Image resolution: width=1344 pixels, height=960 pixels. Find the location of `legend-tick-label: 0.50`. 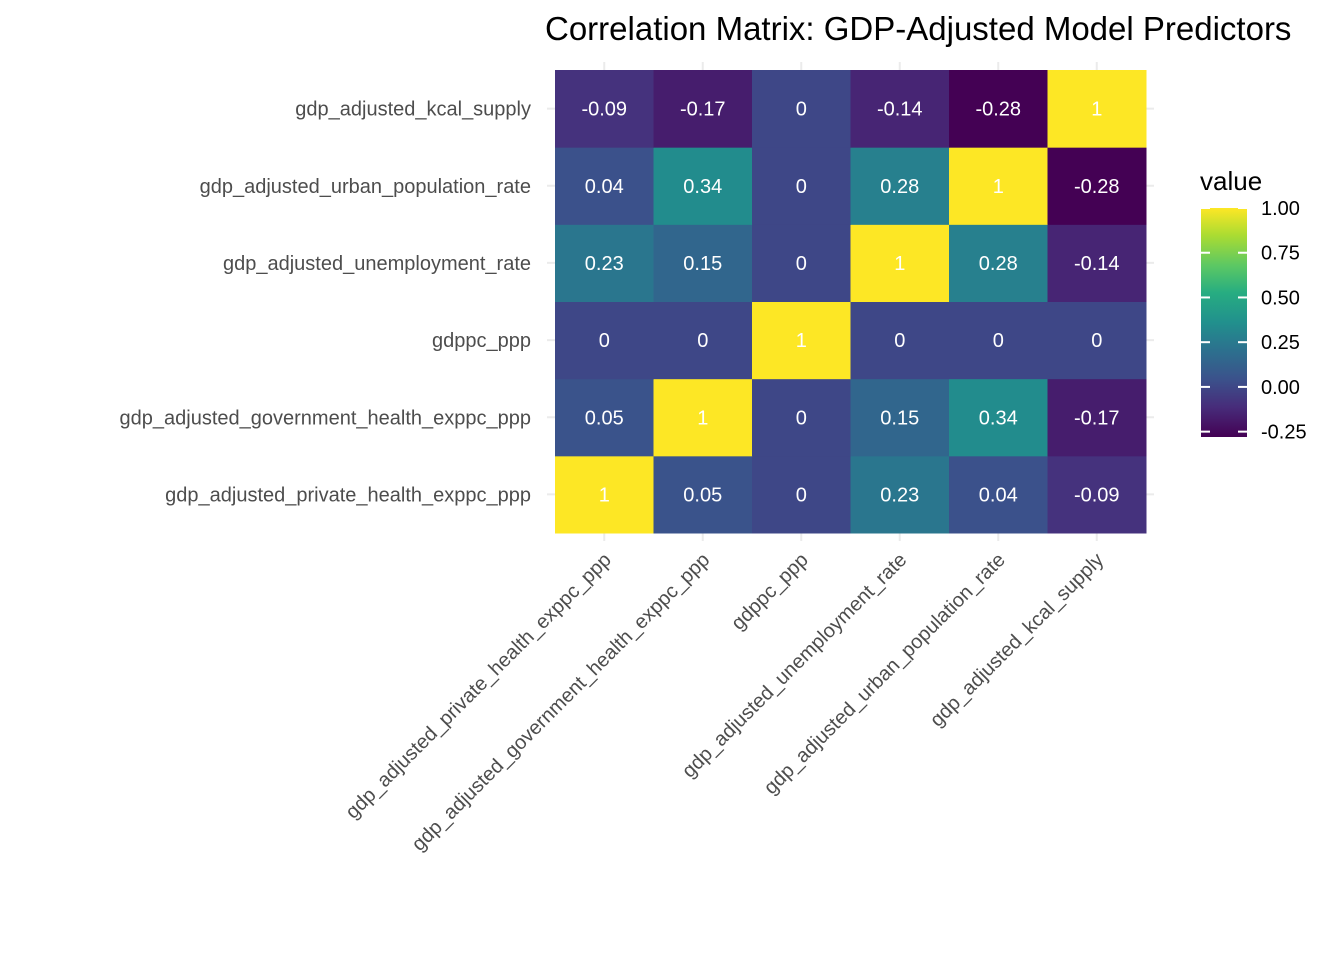

legend-tick-label: 0.50 is located at coordinates (1280, 298).